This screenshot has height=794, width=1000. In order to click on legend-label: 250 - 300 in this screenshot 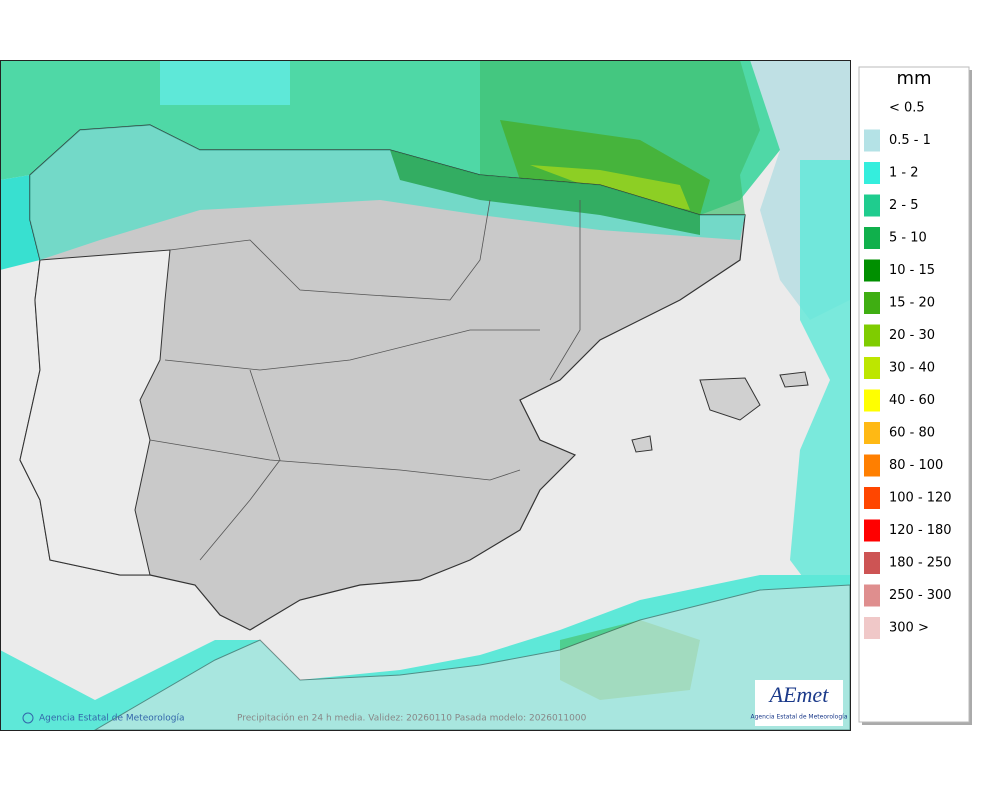, I will do `click(920, 595)`.